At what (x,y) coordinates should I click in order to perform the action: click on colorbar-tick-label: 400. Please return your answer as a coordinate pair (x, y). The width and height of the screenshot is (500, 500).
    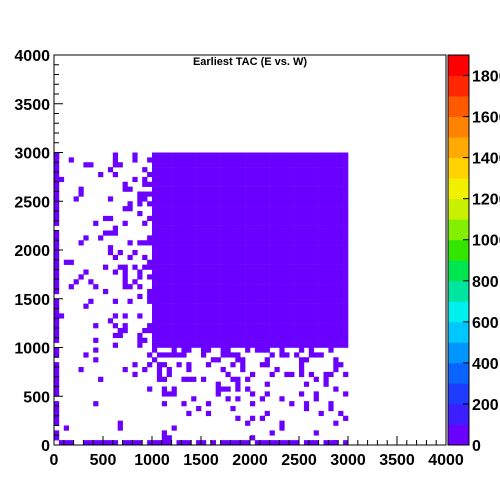
    Looking at the image, I should click on (485, 364).